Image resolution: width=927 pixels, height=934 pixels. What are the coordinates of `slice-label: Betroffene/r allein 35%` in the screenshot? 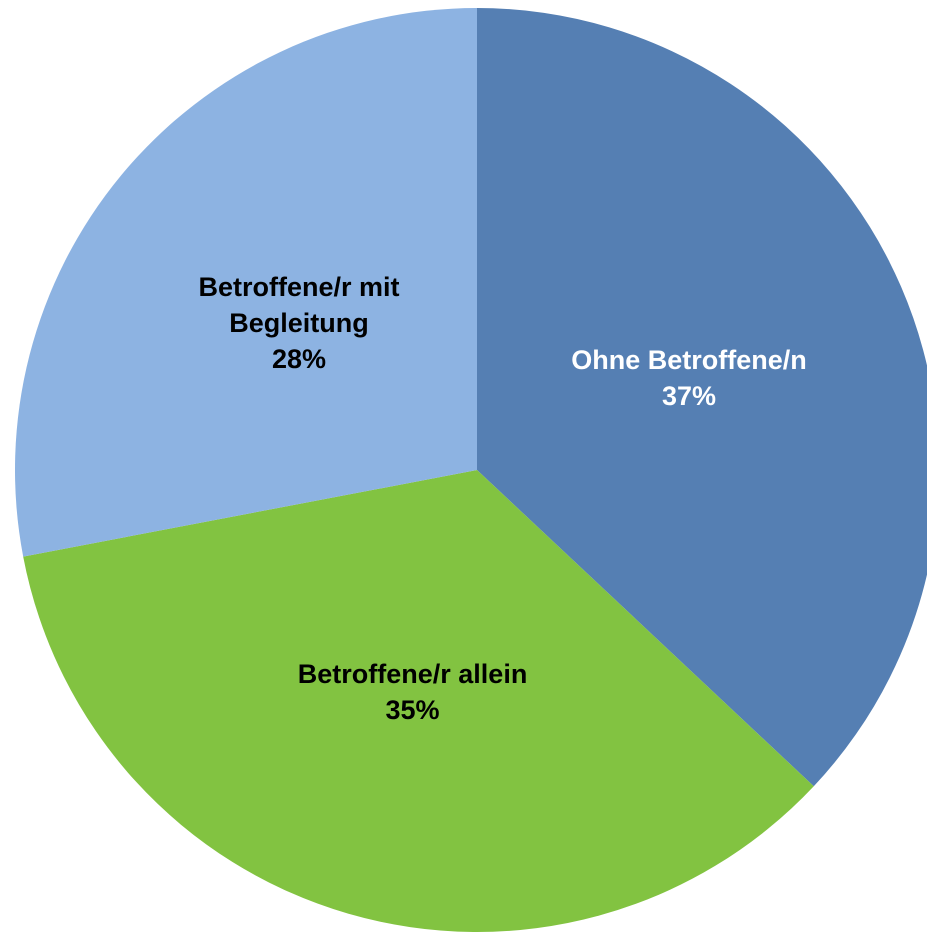 It's located at (413, 692).